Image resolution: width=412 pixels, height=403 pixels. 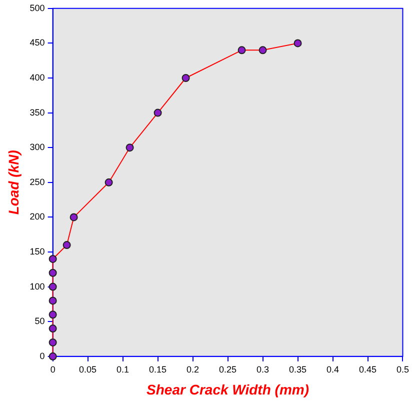 What do you see at coordinates (123, 369) in the screenshot?
I see `x-tick-label: 0.1` at bounding box center [123, 369].